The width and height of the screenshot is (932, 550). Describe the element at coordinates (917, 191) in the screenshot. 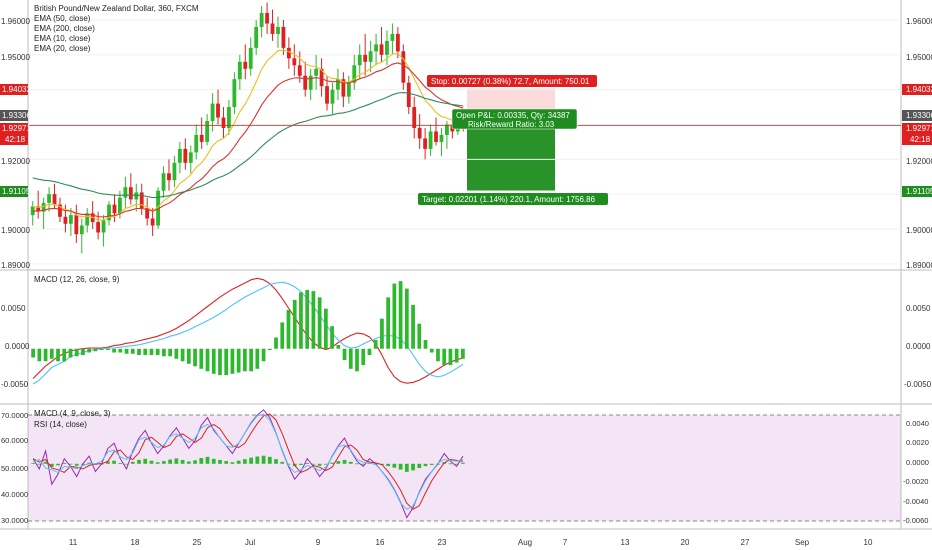

I see `target-badge` at that location.